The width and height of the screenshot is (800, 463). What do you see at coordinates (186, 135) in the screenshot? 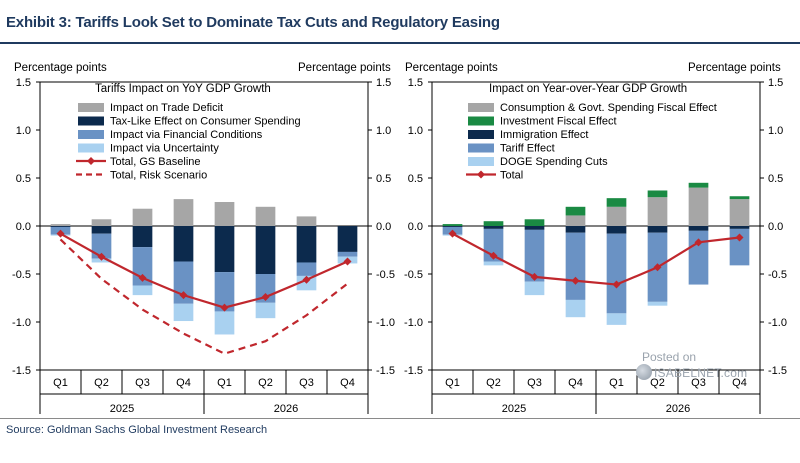
I see `legend-label: Impact via Financial Conditions` at bounding box center [186, 135].